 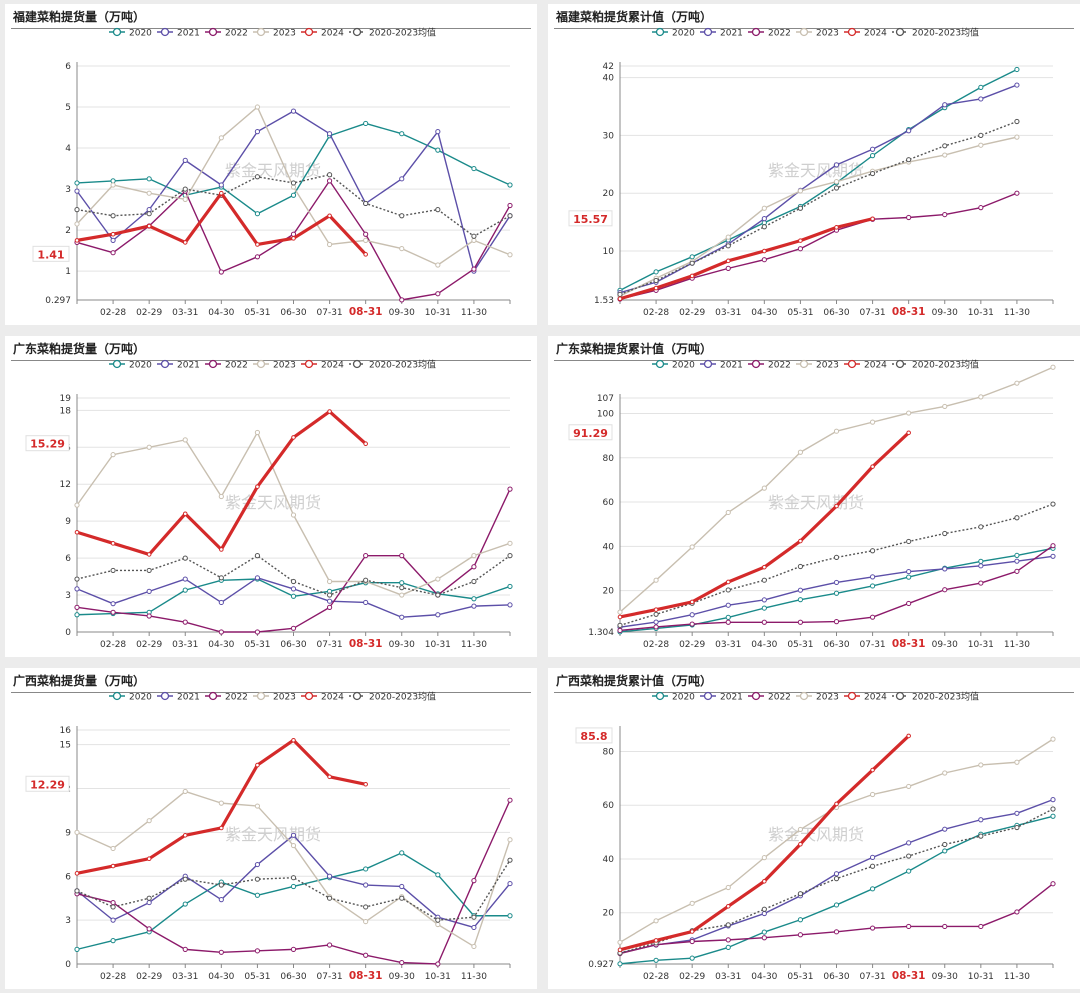 I want to click on x-tick-label: 06-30, so click(x=836, y=313).